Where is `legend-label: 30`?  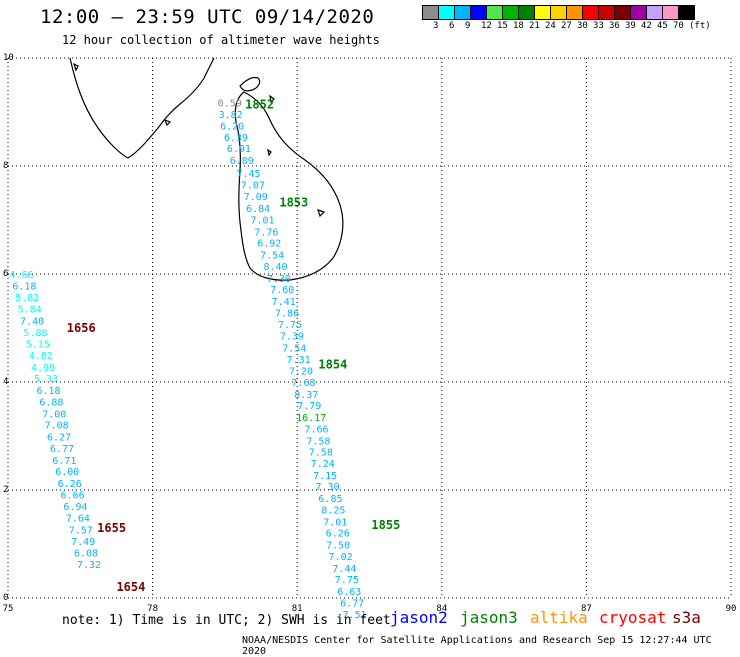
legend-label: 30 is located at coordinates (582, 26).